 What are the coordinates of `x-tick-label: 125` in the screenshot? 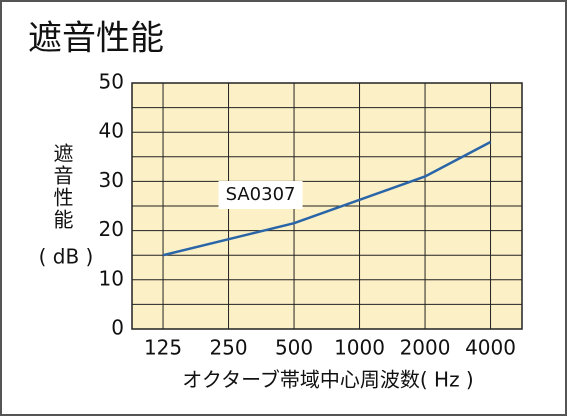 It's located at (163, 348).